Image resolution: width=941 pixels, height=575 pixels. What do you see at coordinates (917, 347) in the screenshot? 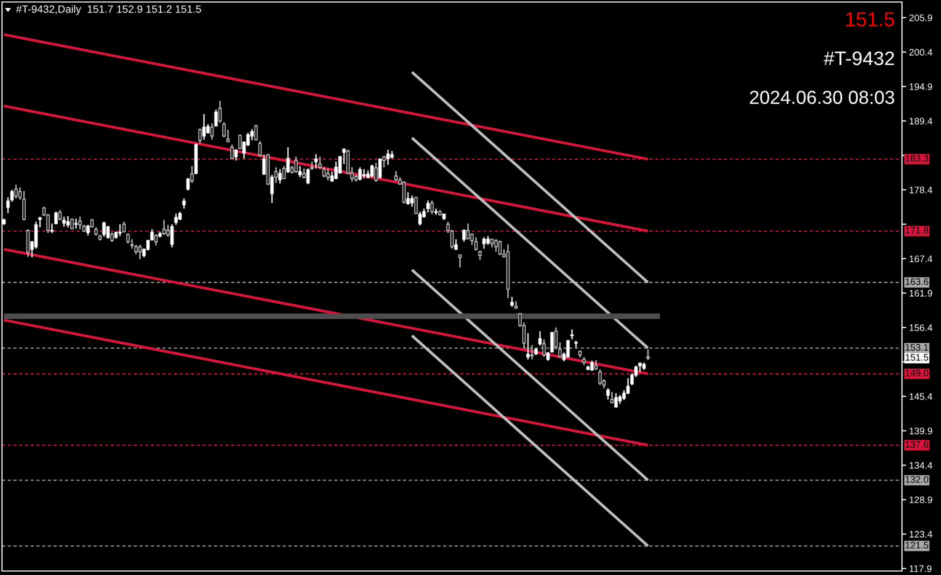
I see `ref-line-label: 153.1` at bounding box center [917, 347].